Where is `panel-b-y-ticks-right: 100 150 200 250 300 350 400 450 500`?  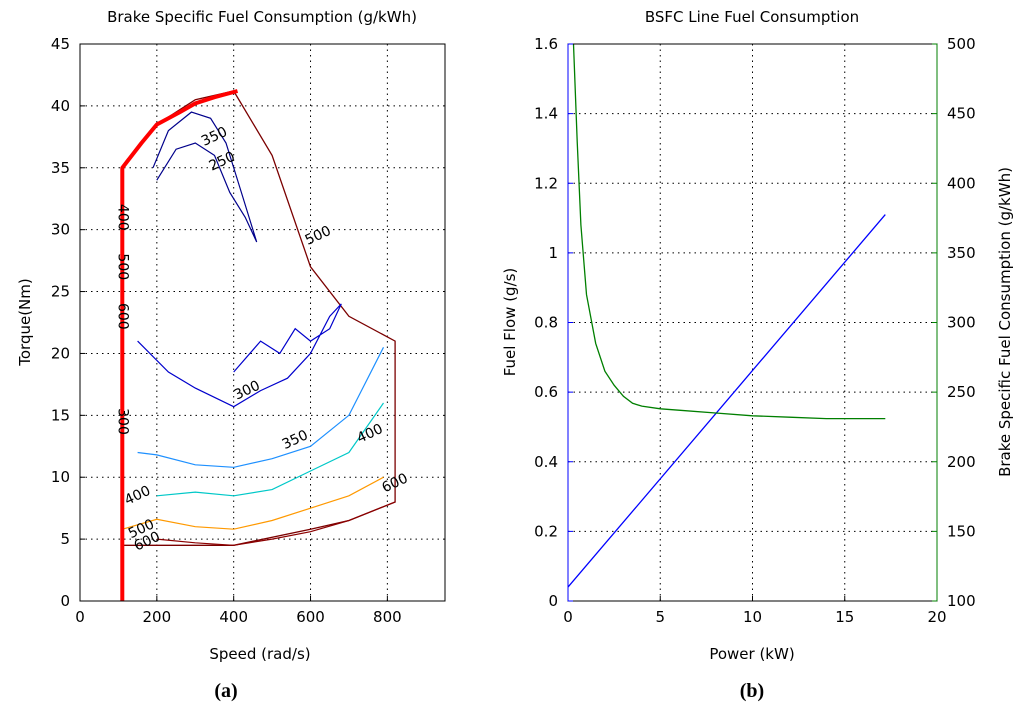 panel-b-y-ticks-right: 100 150 200 250 300 350 400 450 500 is located at coordinates (954, 322).